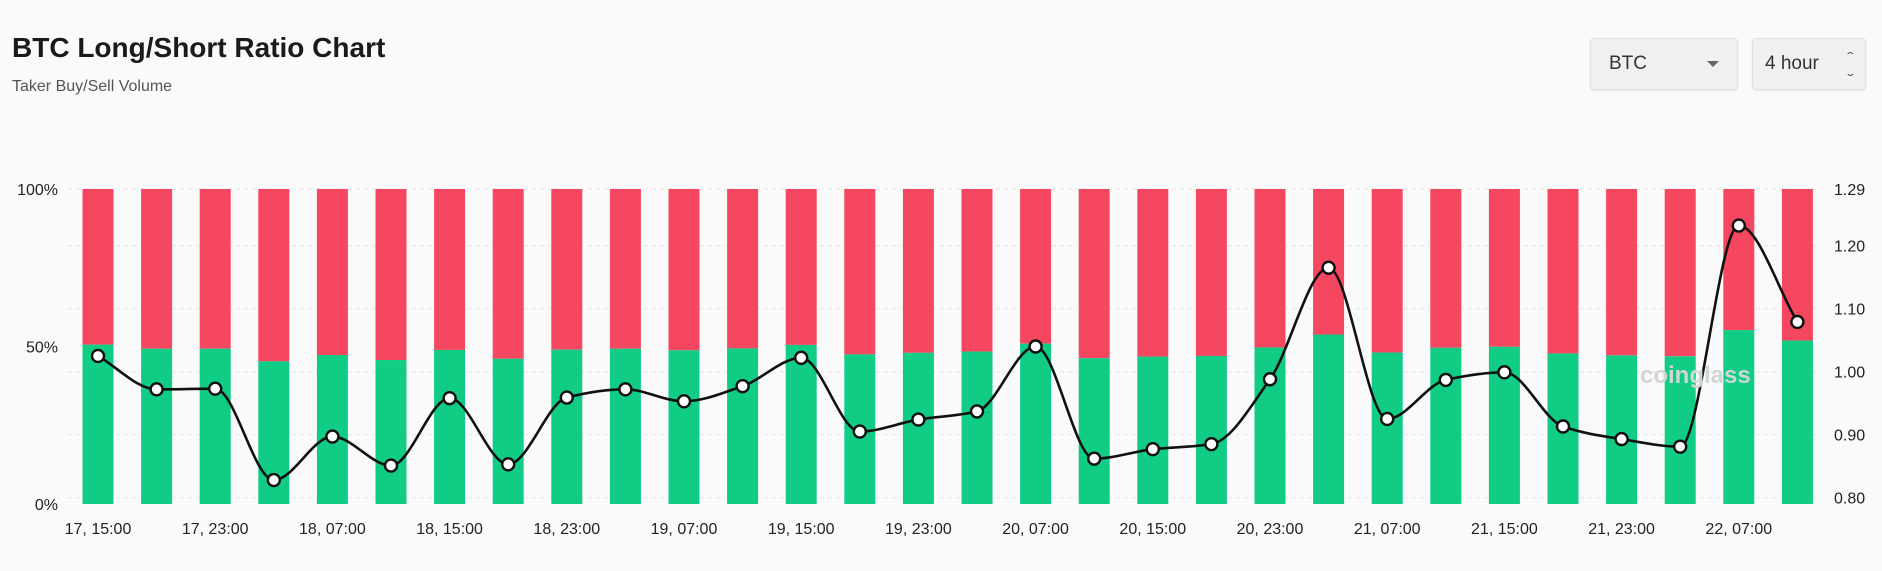 The width and height of the screenshot is (1882, 571). What do you see at coordinates (1695, 375) in the screenshot?
I see `watermark: coinglass` at bounding box center [1695, 375].